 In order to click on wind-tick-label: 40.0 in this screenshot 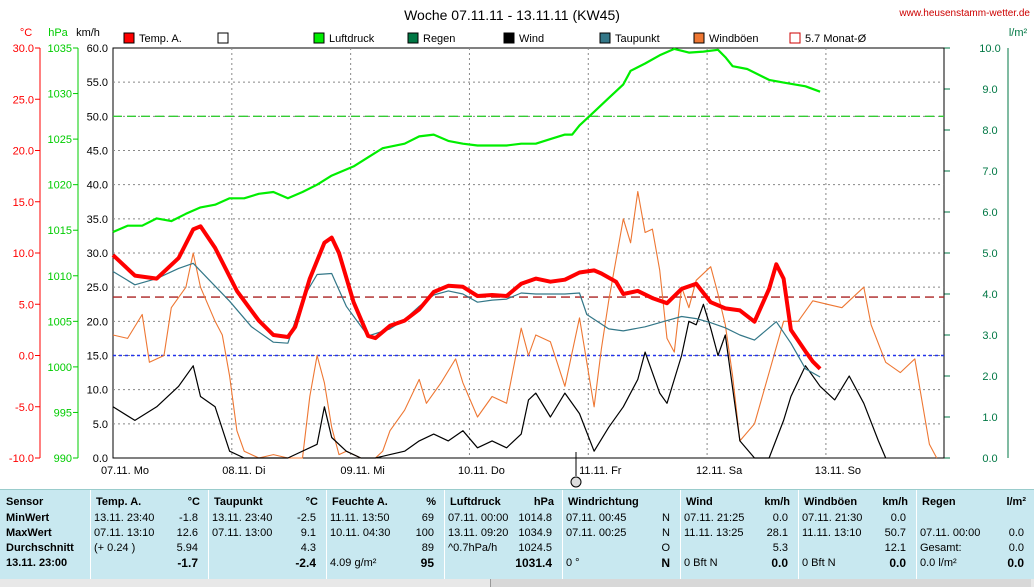, I will do `click(97, 186)`.